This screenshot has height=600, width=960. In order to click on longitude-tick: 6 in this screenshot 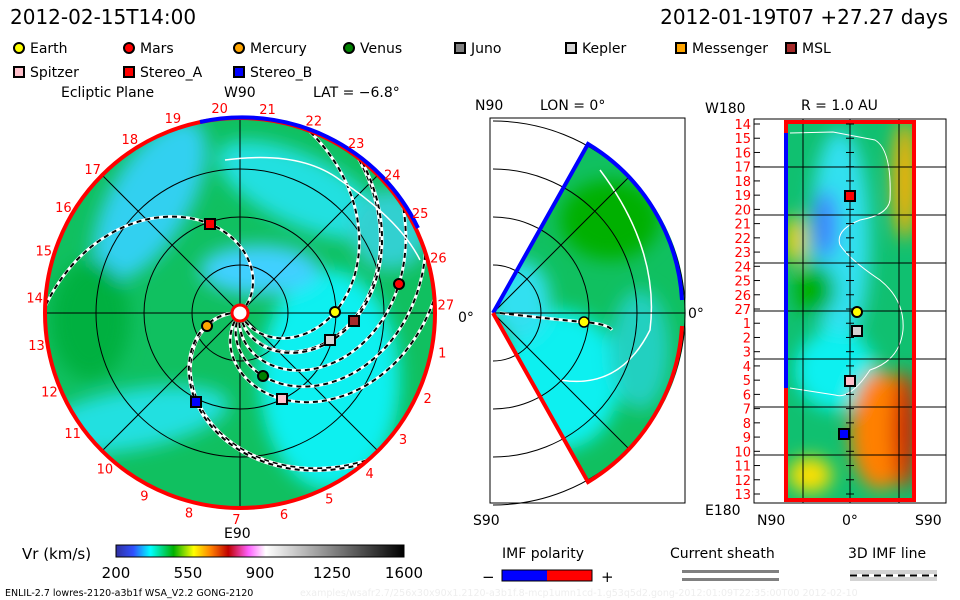, I will do `click(747, 395)`.